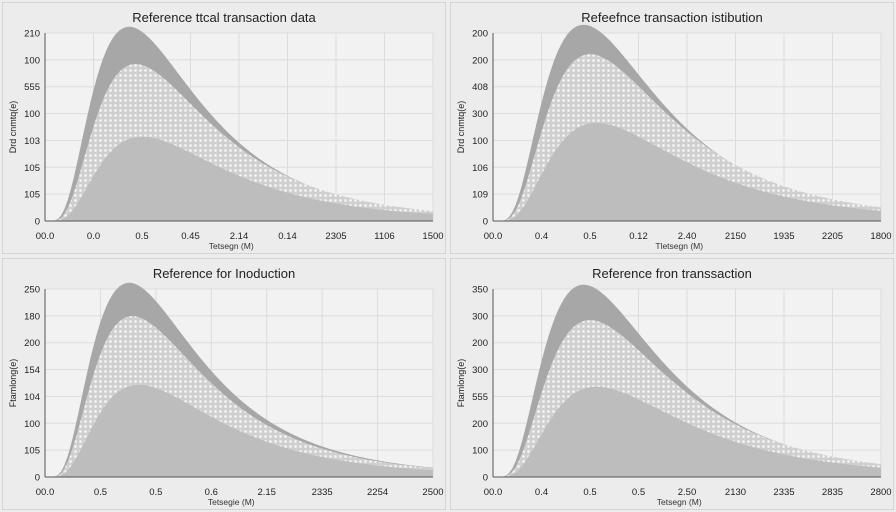 The height and width of the screenshot is (512, 896). What do you see at coordinates (880, 492) in the screenshot?
I see `x-tick-label: 2800` at bounding box center [880, 492].